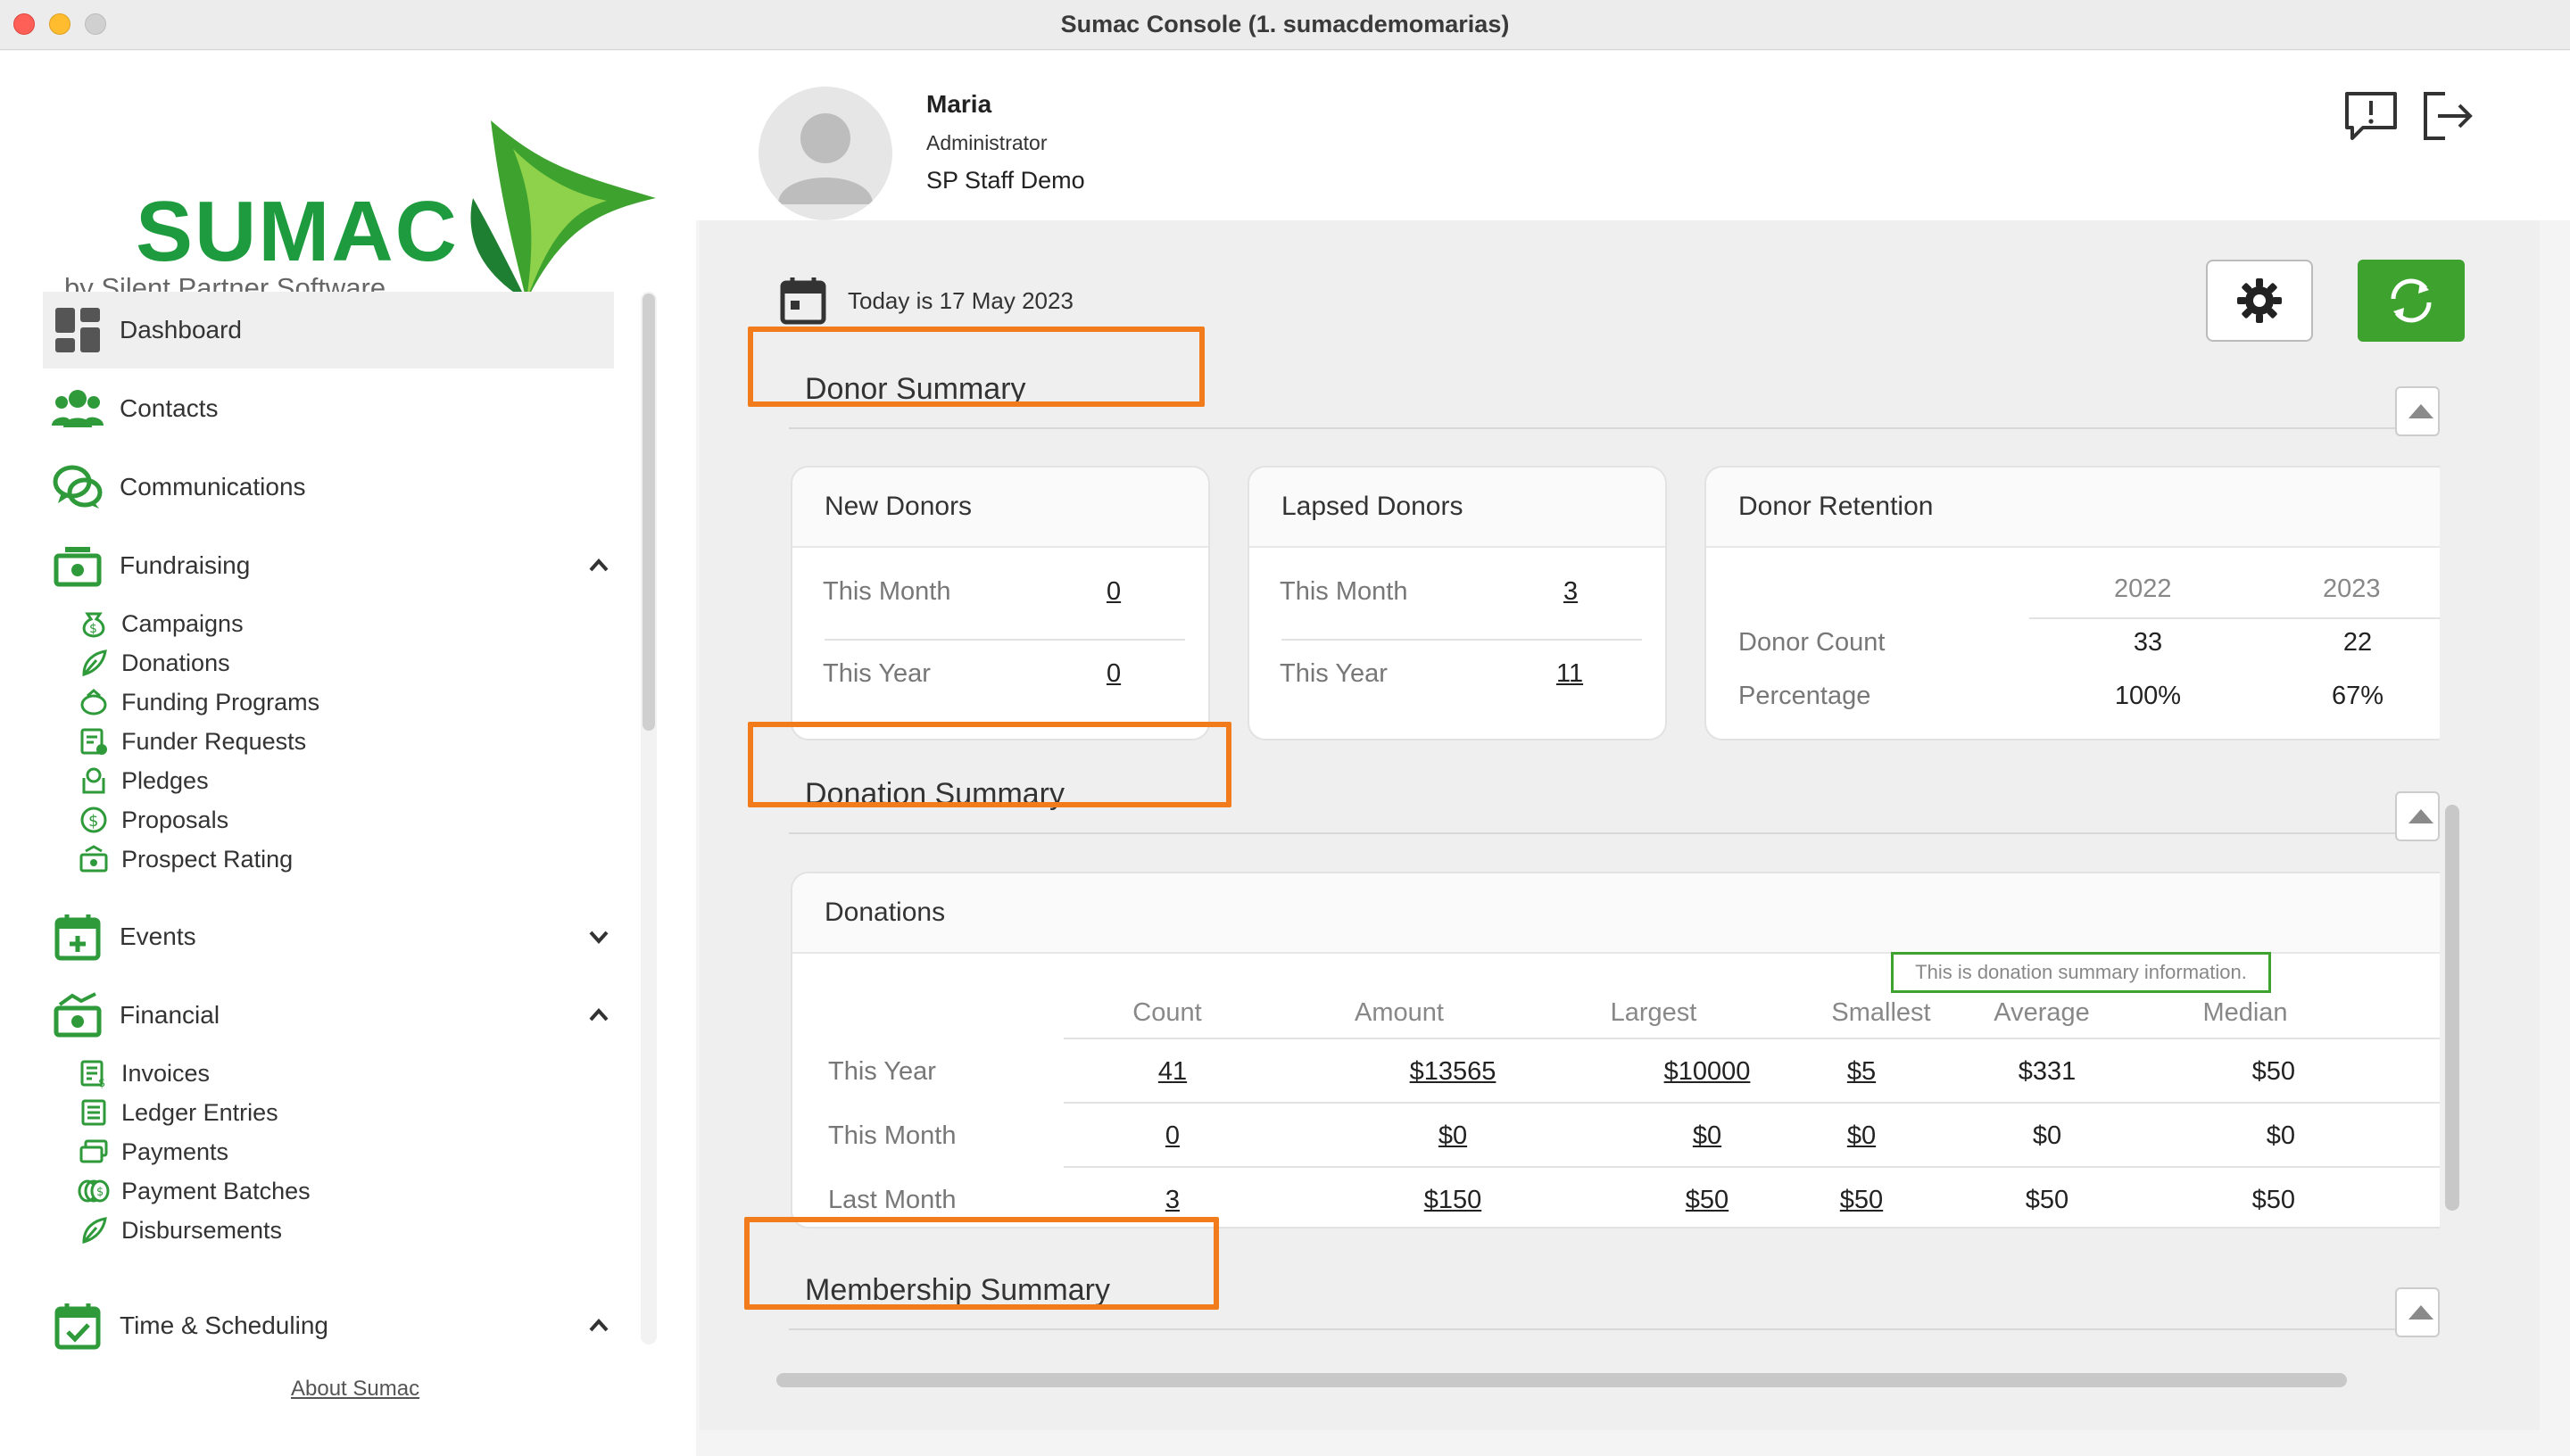  I want to click on sidebar-item-campaigns: $ Campaigns, so click(161, 623).